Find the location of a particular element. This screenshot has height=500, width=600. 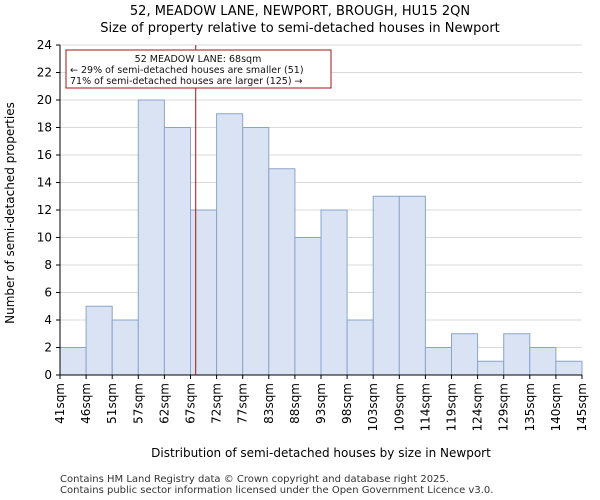

bar-103sqm is located at coordinates (386, 285).